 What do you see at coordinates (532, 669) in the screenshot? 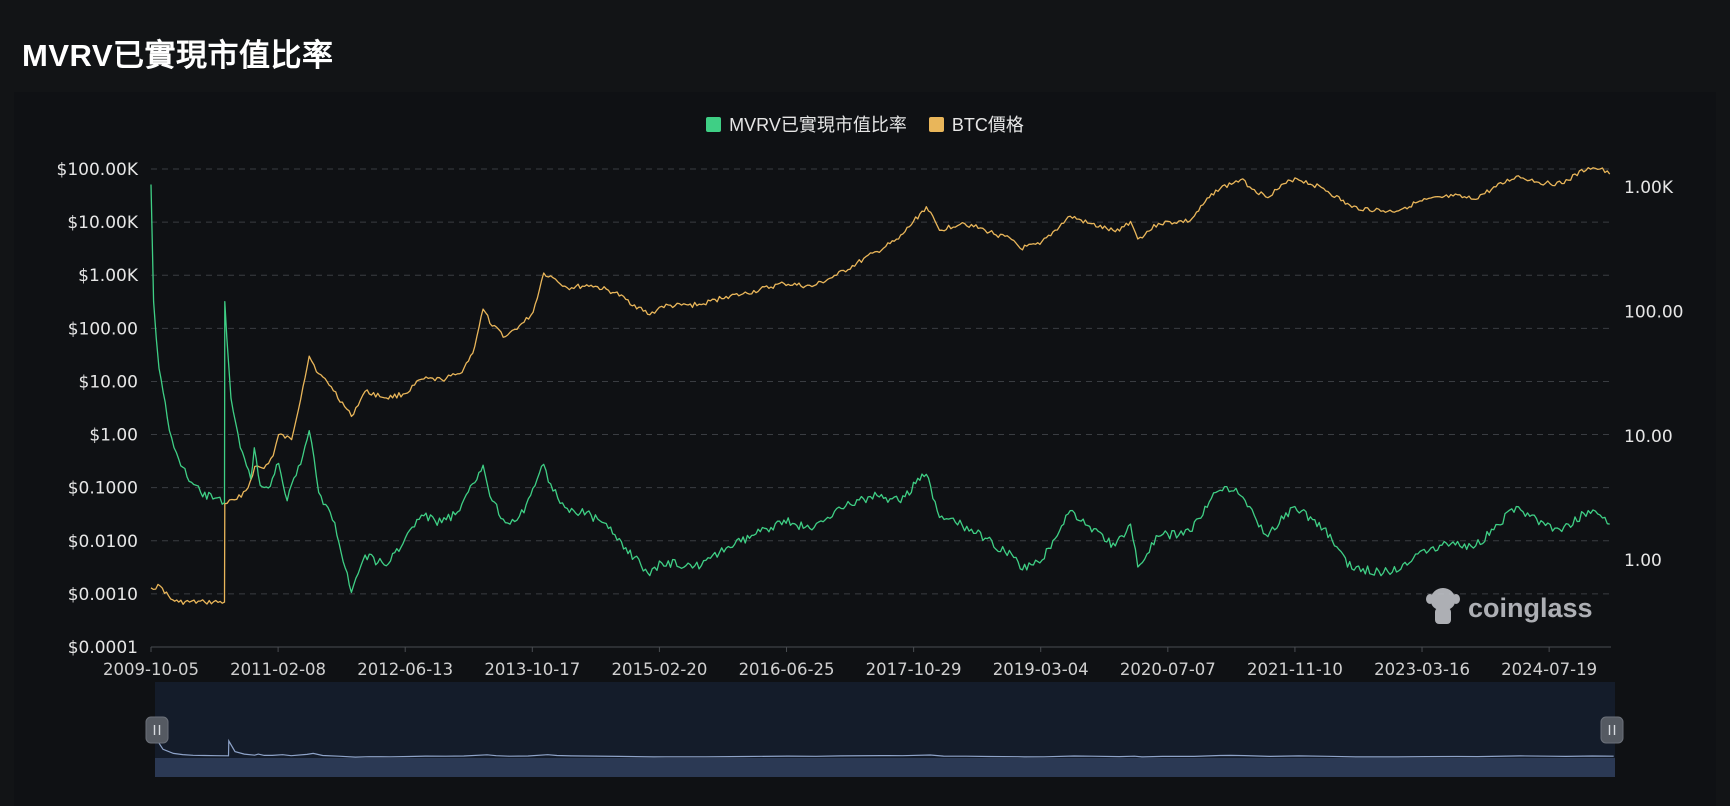
I see `x-tick-label: 2013-10-17` at bounding box center [532, 669].